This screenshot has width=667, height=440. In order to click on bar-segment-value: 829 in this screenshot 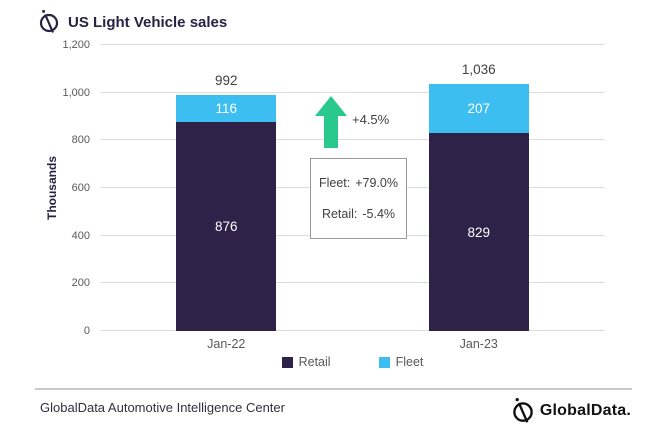, I will do `click(479, 232)`.